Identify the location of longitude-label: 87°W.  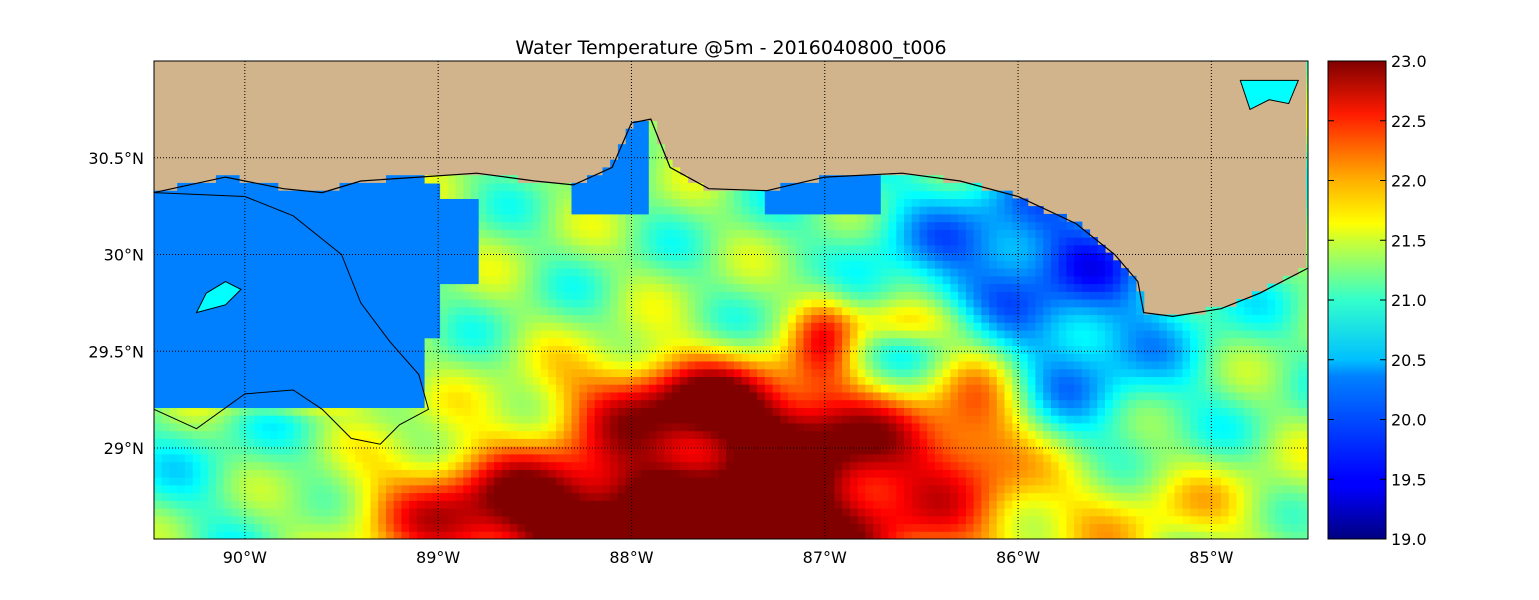
(825, 557).